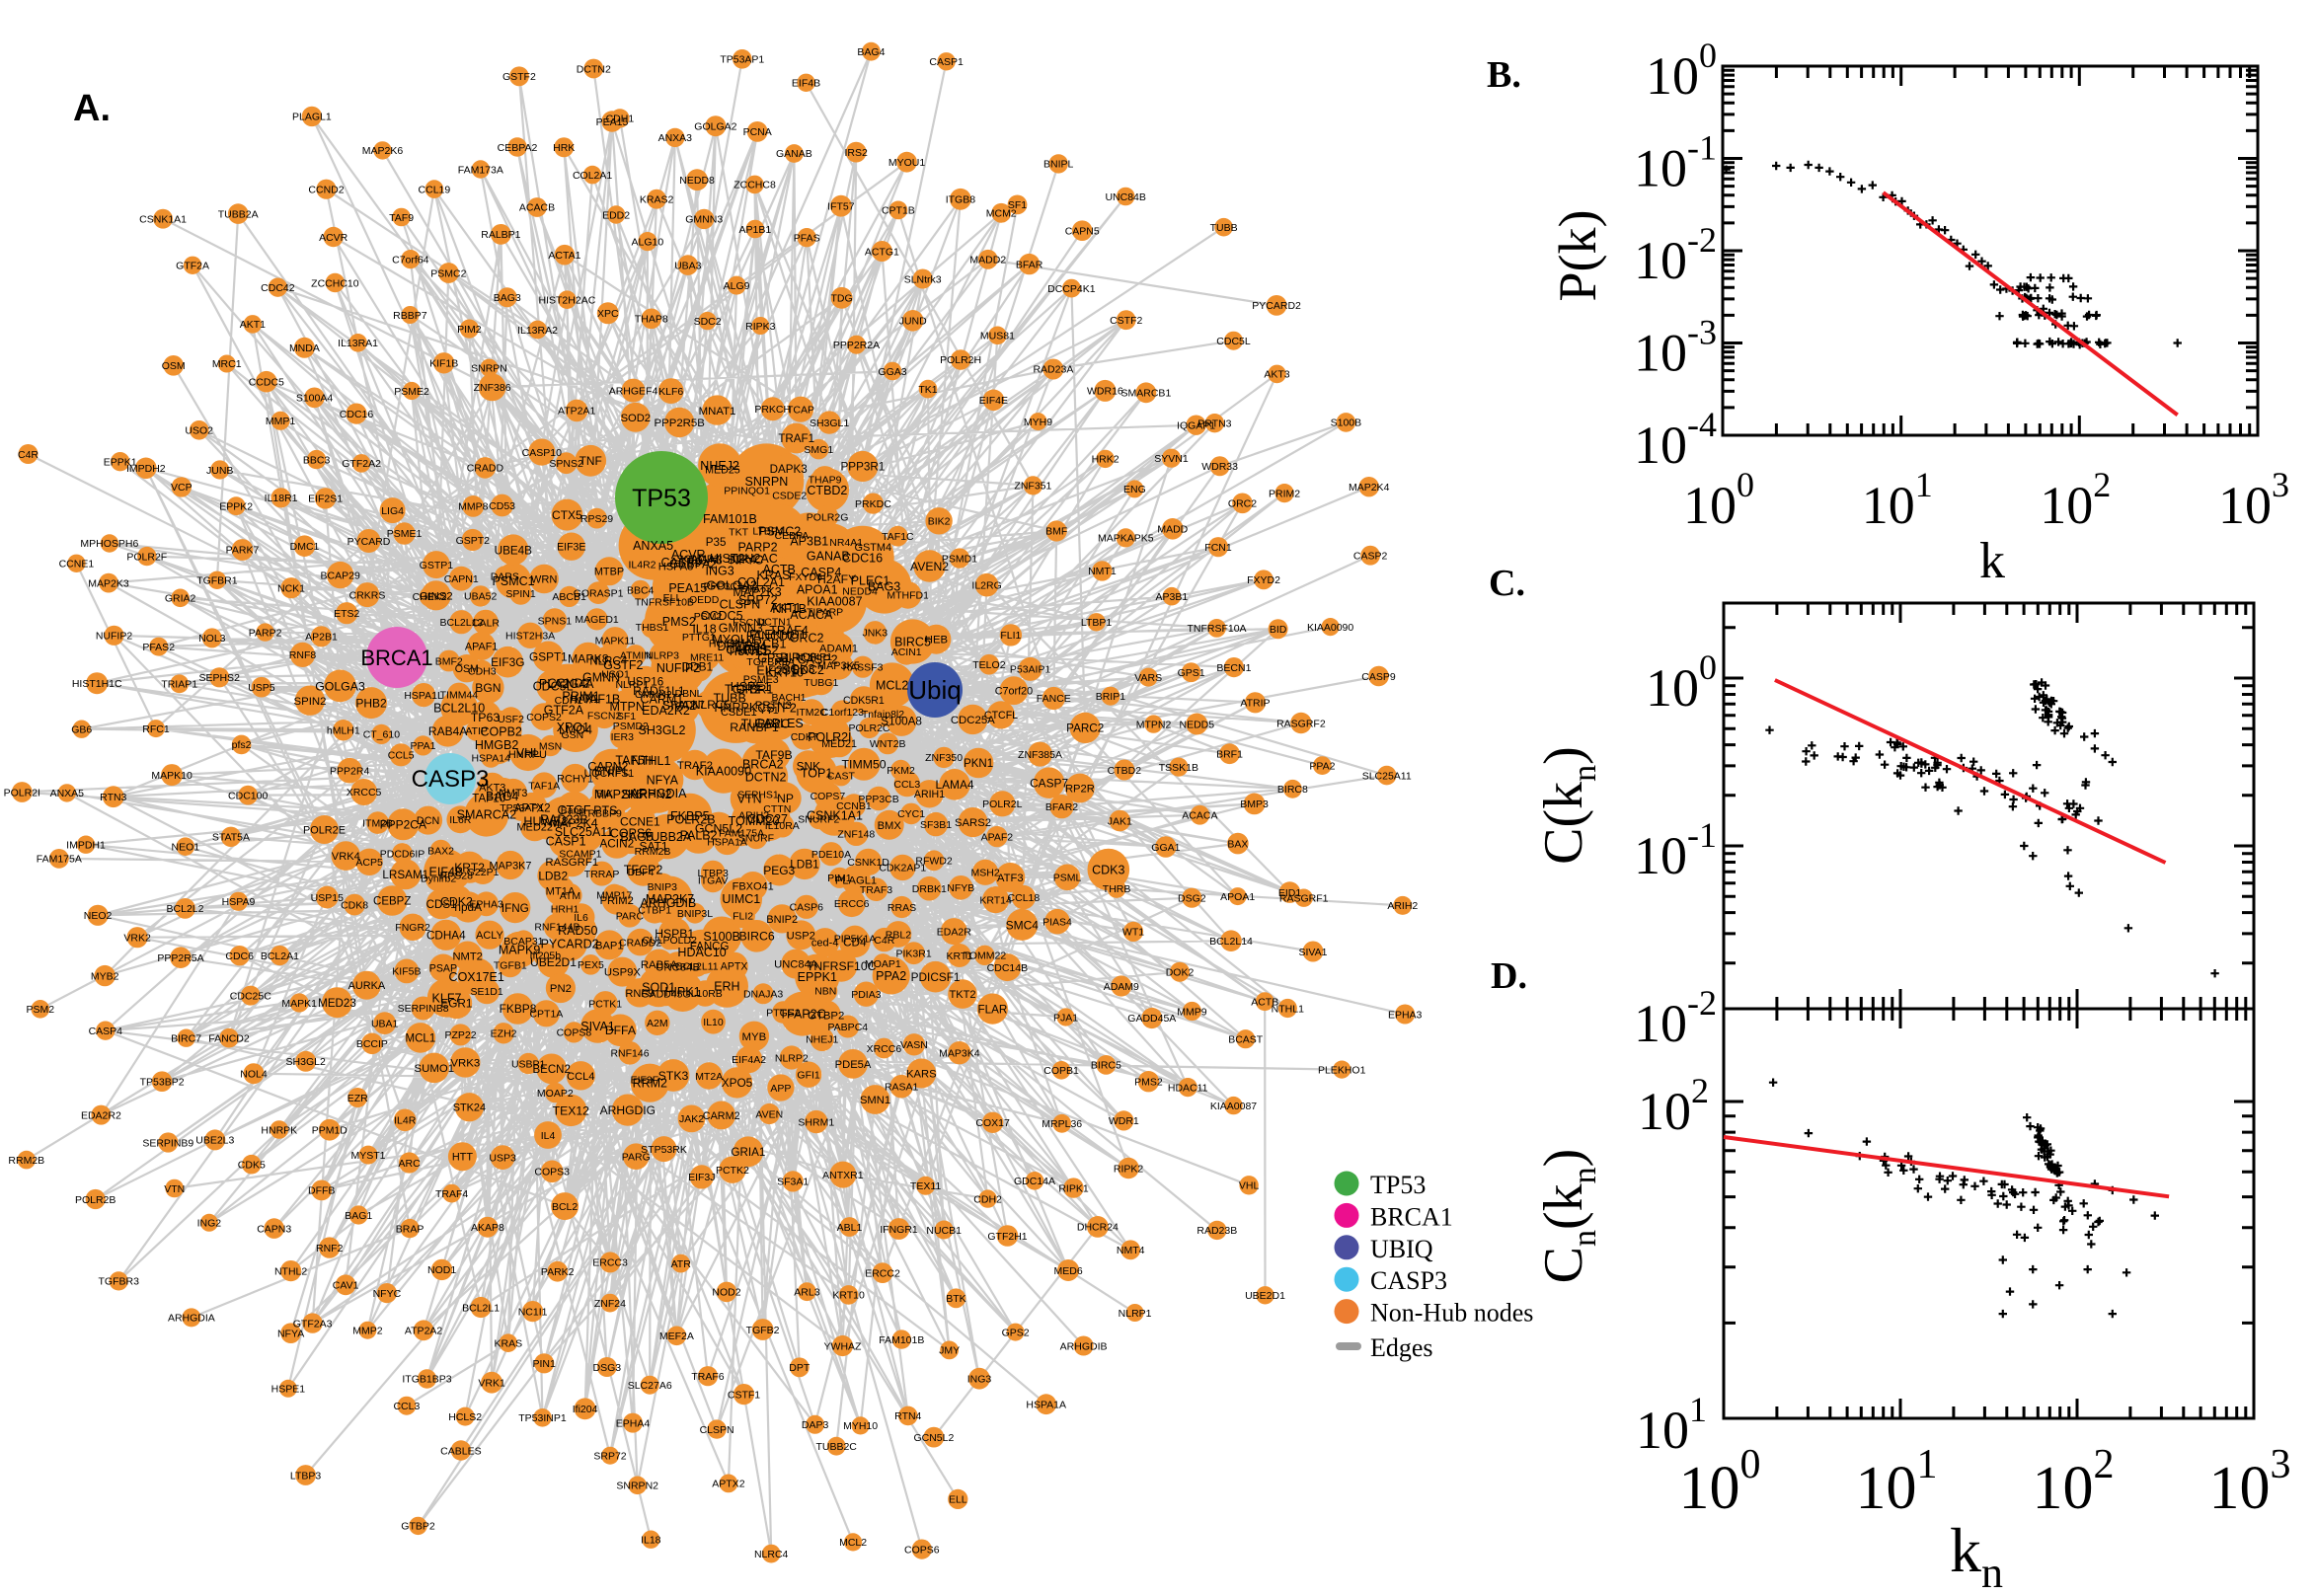 The width and height of the screenshot is (2316, 1596). What do you see at coordinates (675, 138) in the screenshot?
I see `svg-text: ANXA3` at bounding box center [675, 138].